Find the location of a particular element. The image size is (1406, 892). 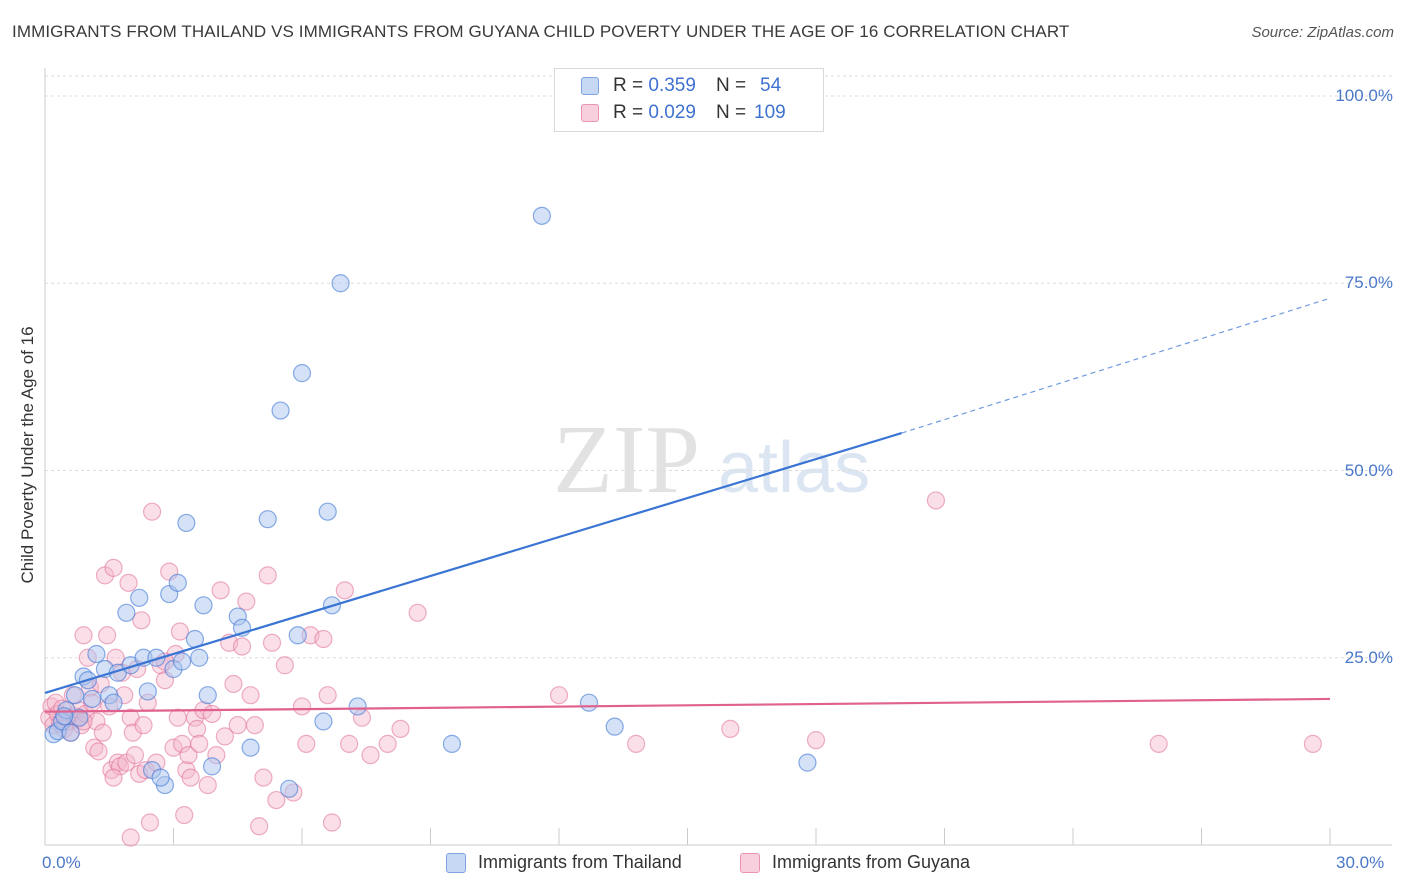

legend-r-value: 0.359 is located at coordinates (672, 85).